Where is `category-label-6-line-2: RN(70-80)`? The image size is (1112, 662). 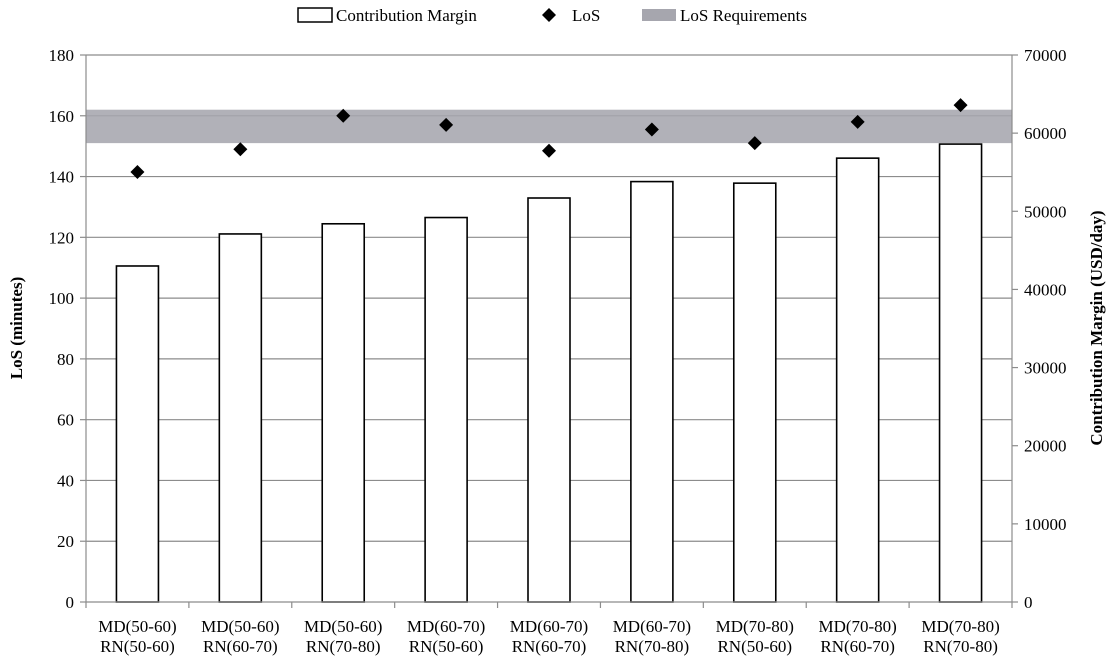
category-label-6-line-2: RN(70-80) is located at coordinates (652, 646).